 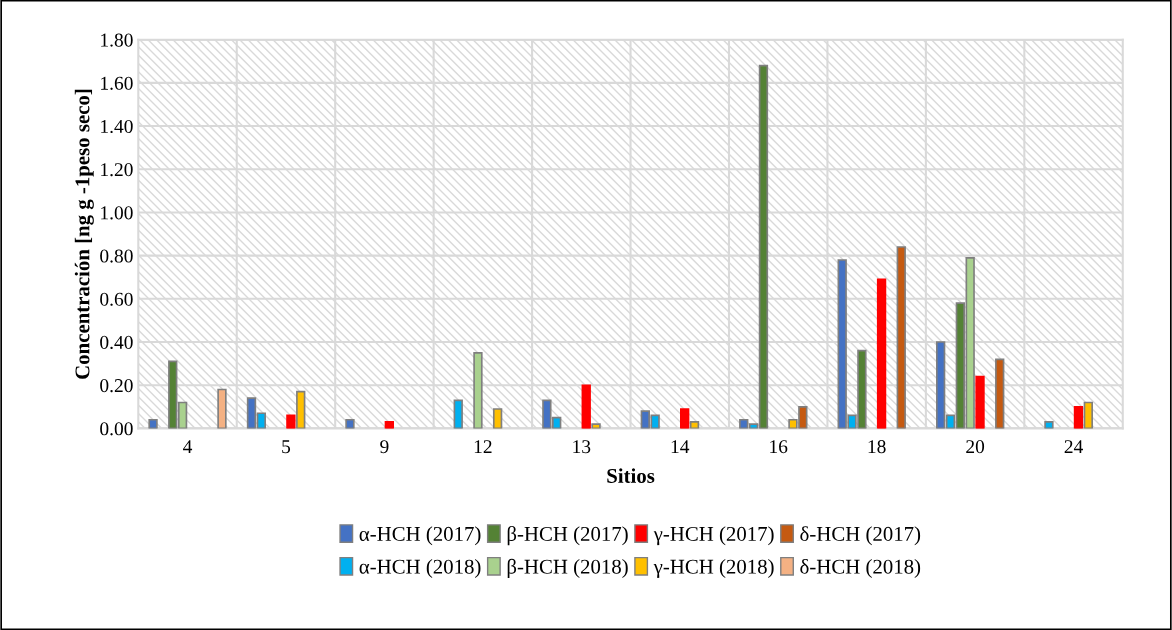 What do you see at coordinates (384, 447) in the screenshot?
I see `x-tick-label: 9` at bounding box center [384, 447].